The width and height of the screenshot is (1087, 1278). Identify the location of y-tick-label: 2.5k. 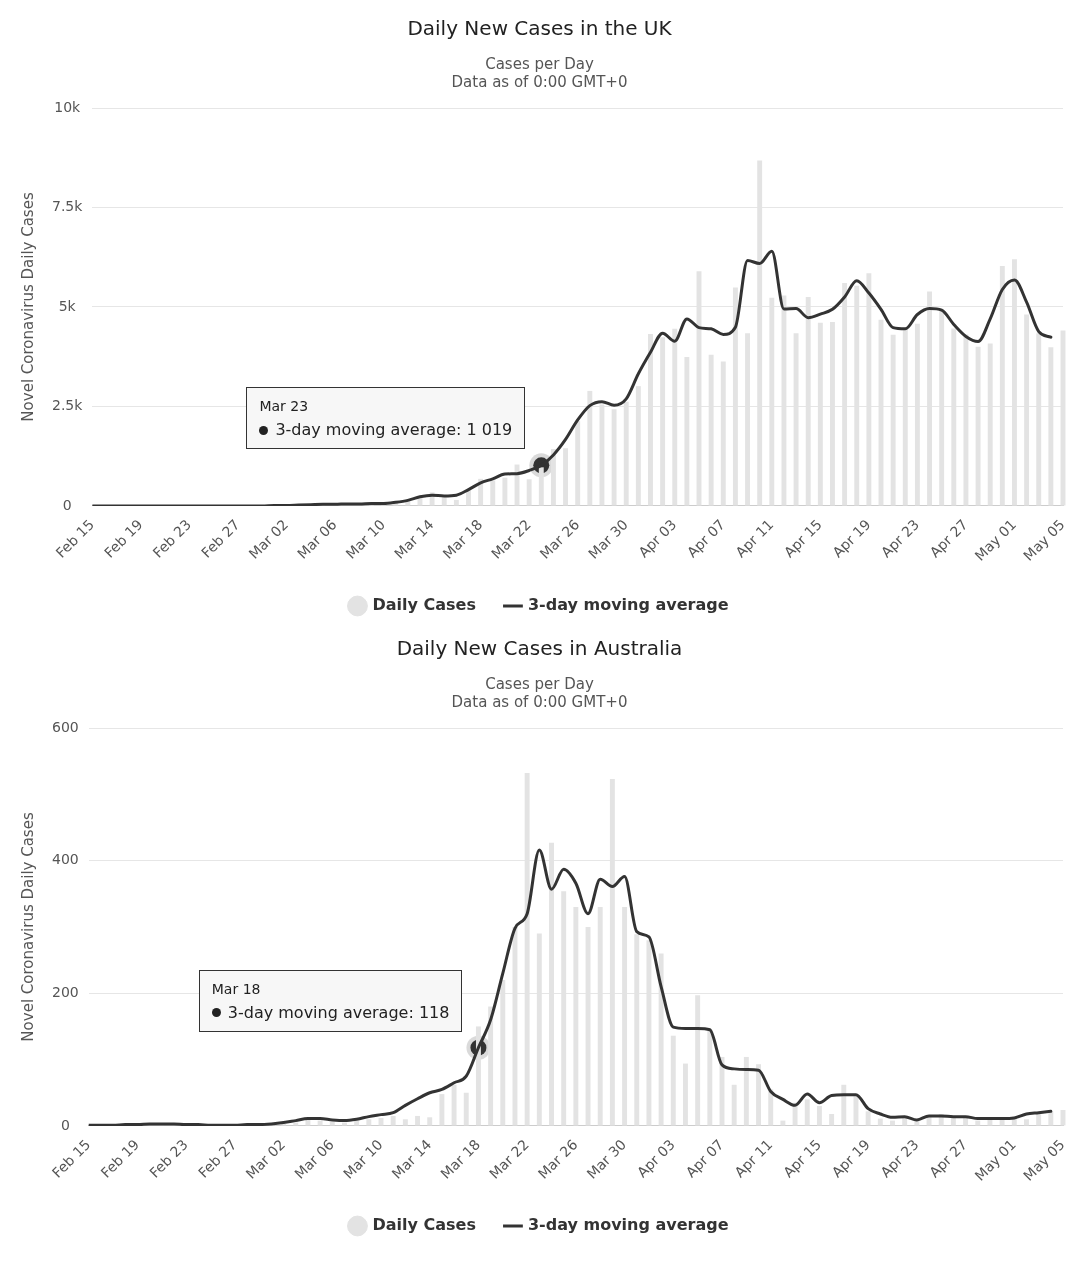
(68, 405).